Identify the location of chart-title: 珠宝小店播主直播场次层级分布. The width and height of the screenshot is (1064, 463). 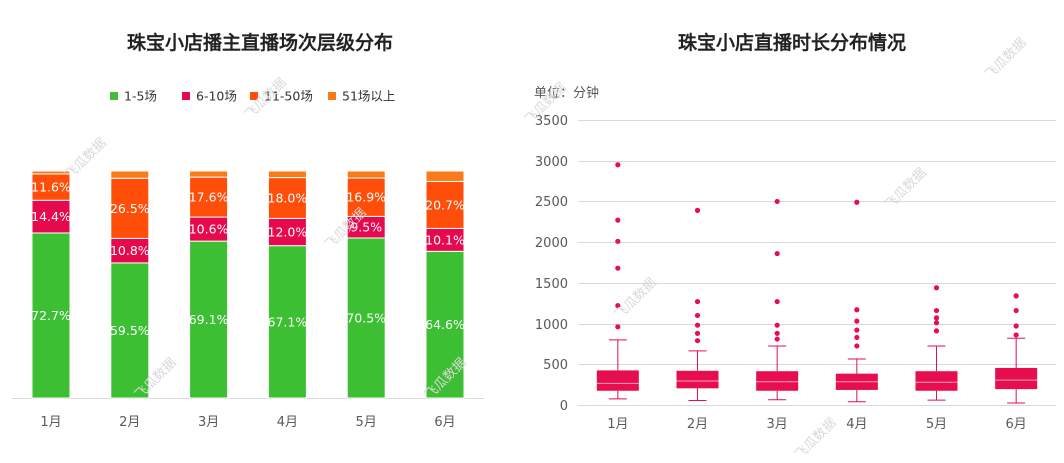
(259, 43).